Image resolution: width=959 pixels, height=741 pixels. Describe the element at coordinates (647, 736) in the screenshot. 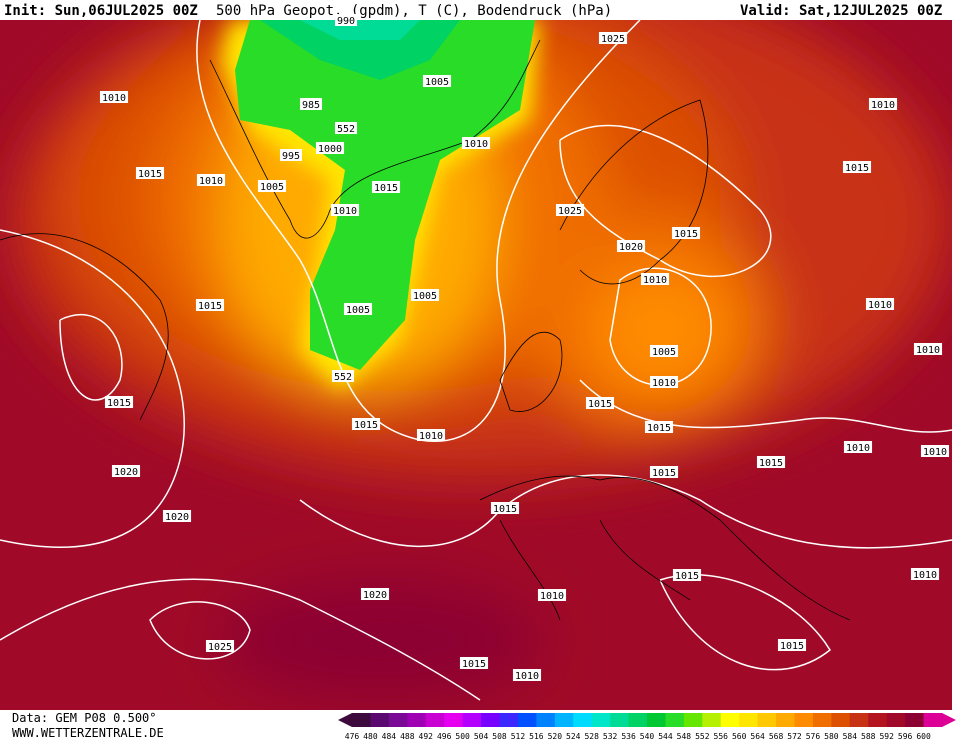

I see `scale-label: 540` at that location.